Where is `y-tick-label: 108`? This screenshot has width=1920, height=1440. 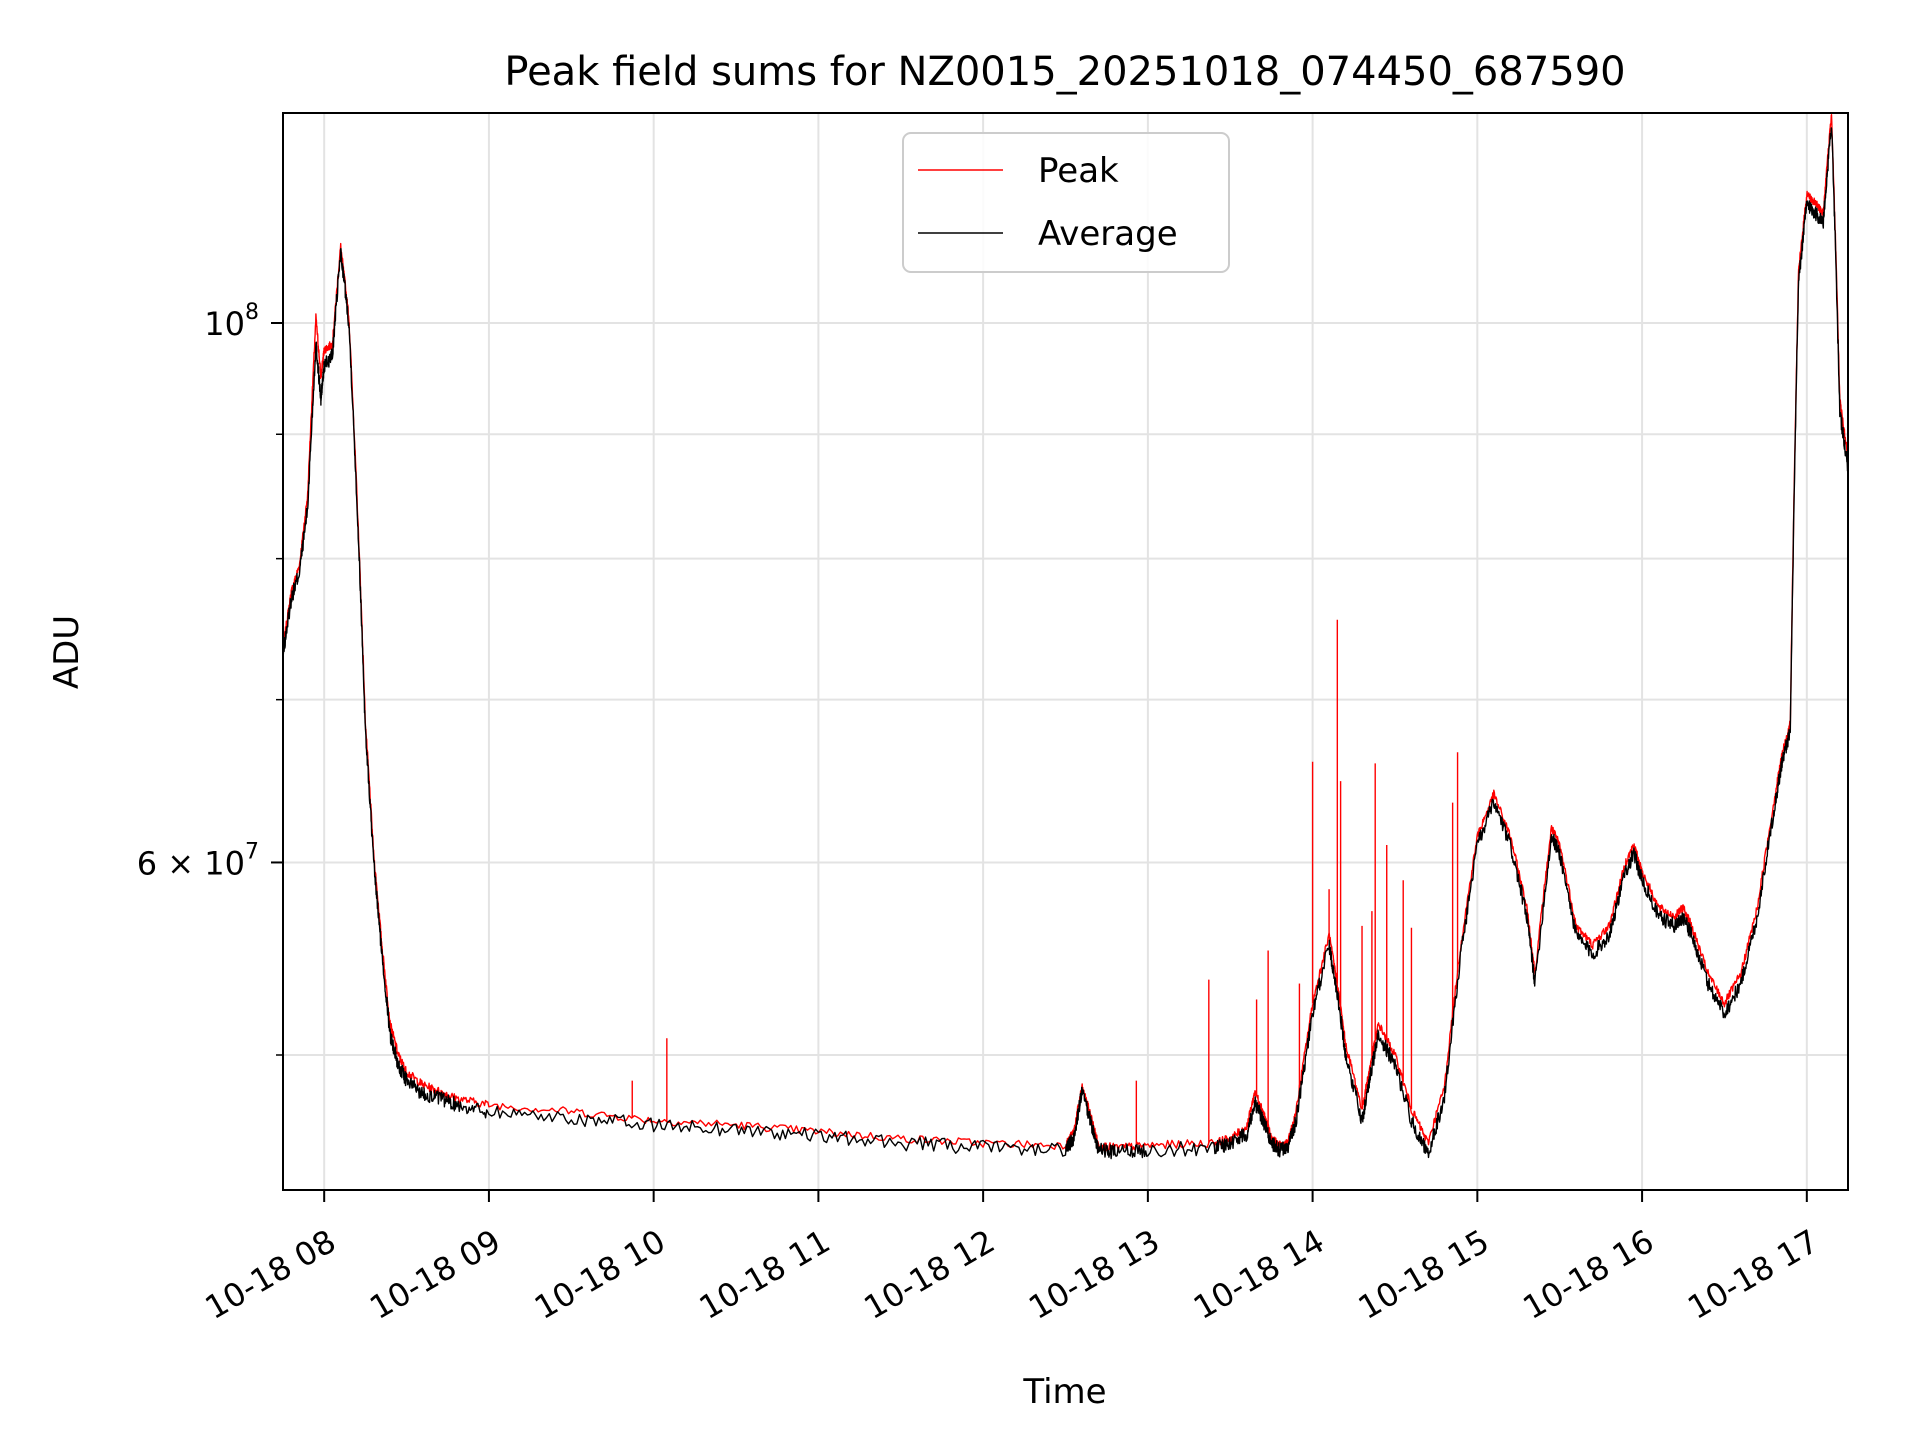 y-tick-label: 108 is located at coordinates (231, 321).